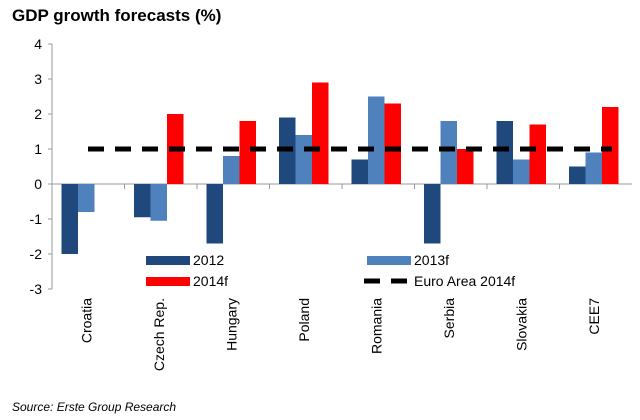 Image resolution: width=640 pixels, height=420 pixels. Describe the element at coordinates (117, 15) in the screenshot. I see `chart-title: GDP growth forecasts (%)` at that location.